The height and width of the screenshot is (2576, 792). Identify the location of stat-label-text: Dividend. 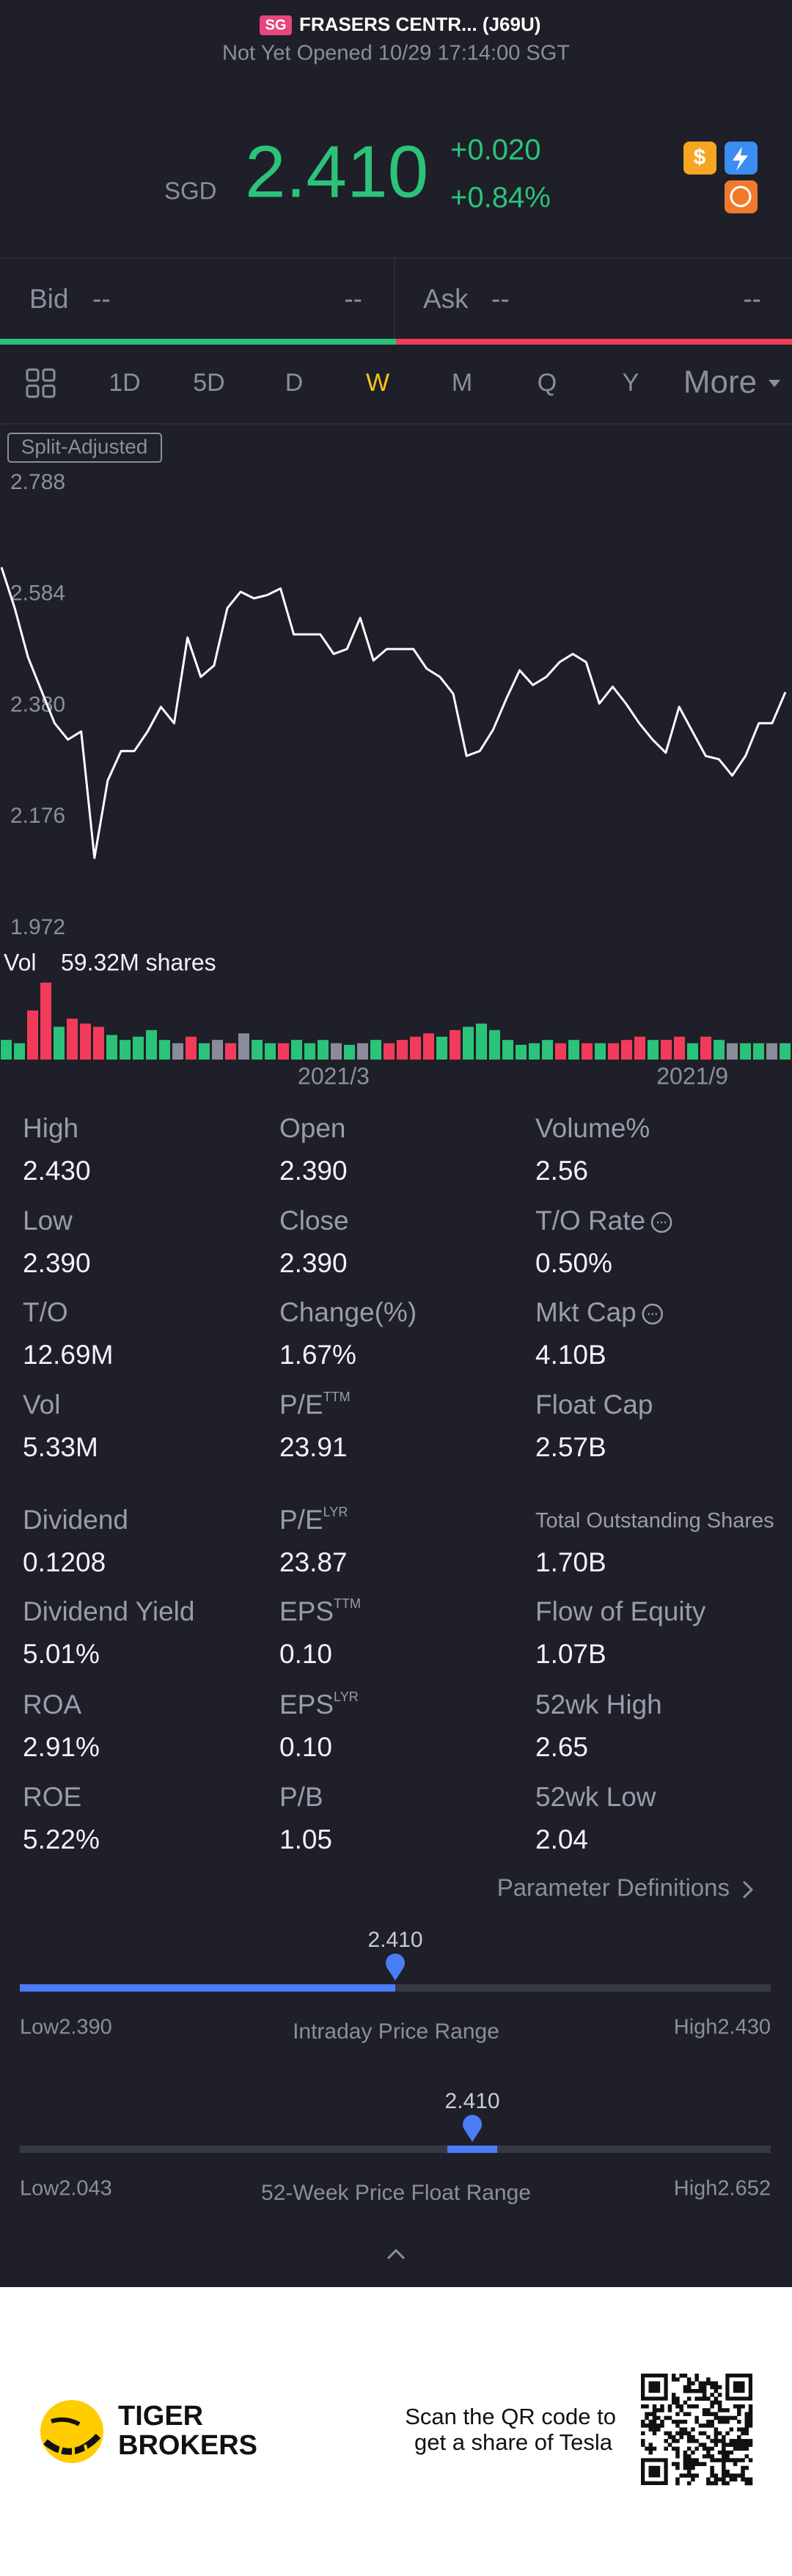
(75, 1520).